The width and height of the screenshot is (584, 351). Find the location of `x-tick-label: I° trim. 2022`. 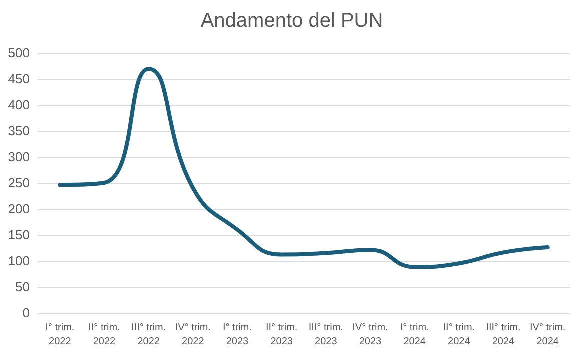

x-tick-label: I° trim. 2022 is located at coordinates (60, 335).